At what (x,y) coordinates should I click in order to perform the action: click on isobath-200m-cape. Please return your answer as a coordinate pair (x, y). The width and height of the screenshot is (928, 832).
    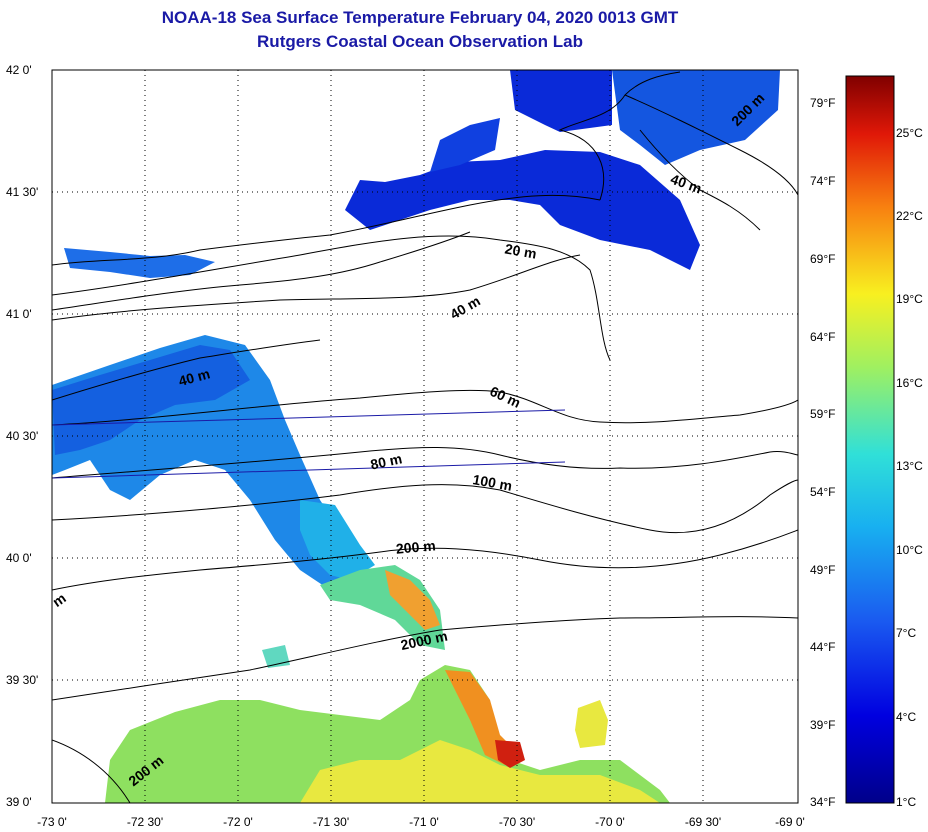
    Looking at the image, I should click on (711, 145).